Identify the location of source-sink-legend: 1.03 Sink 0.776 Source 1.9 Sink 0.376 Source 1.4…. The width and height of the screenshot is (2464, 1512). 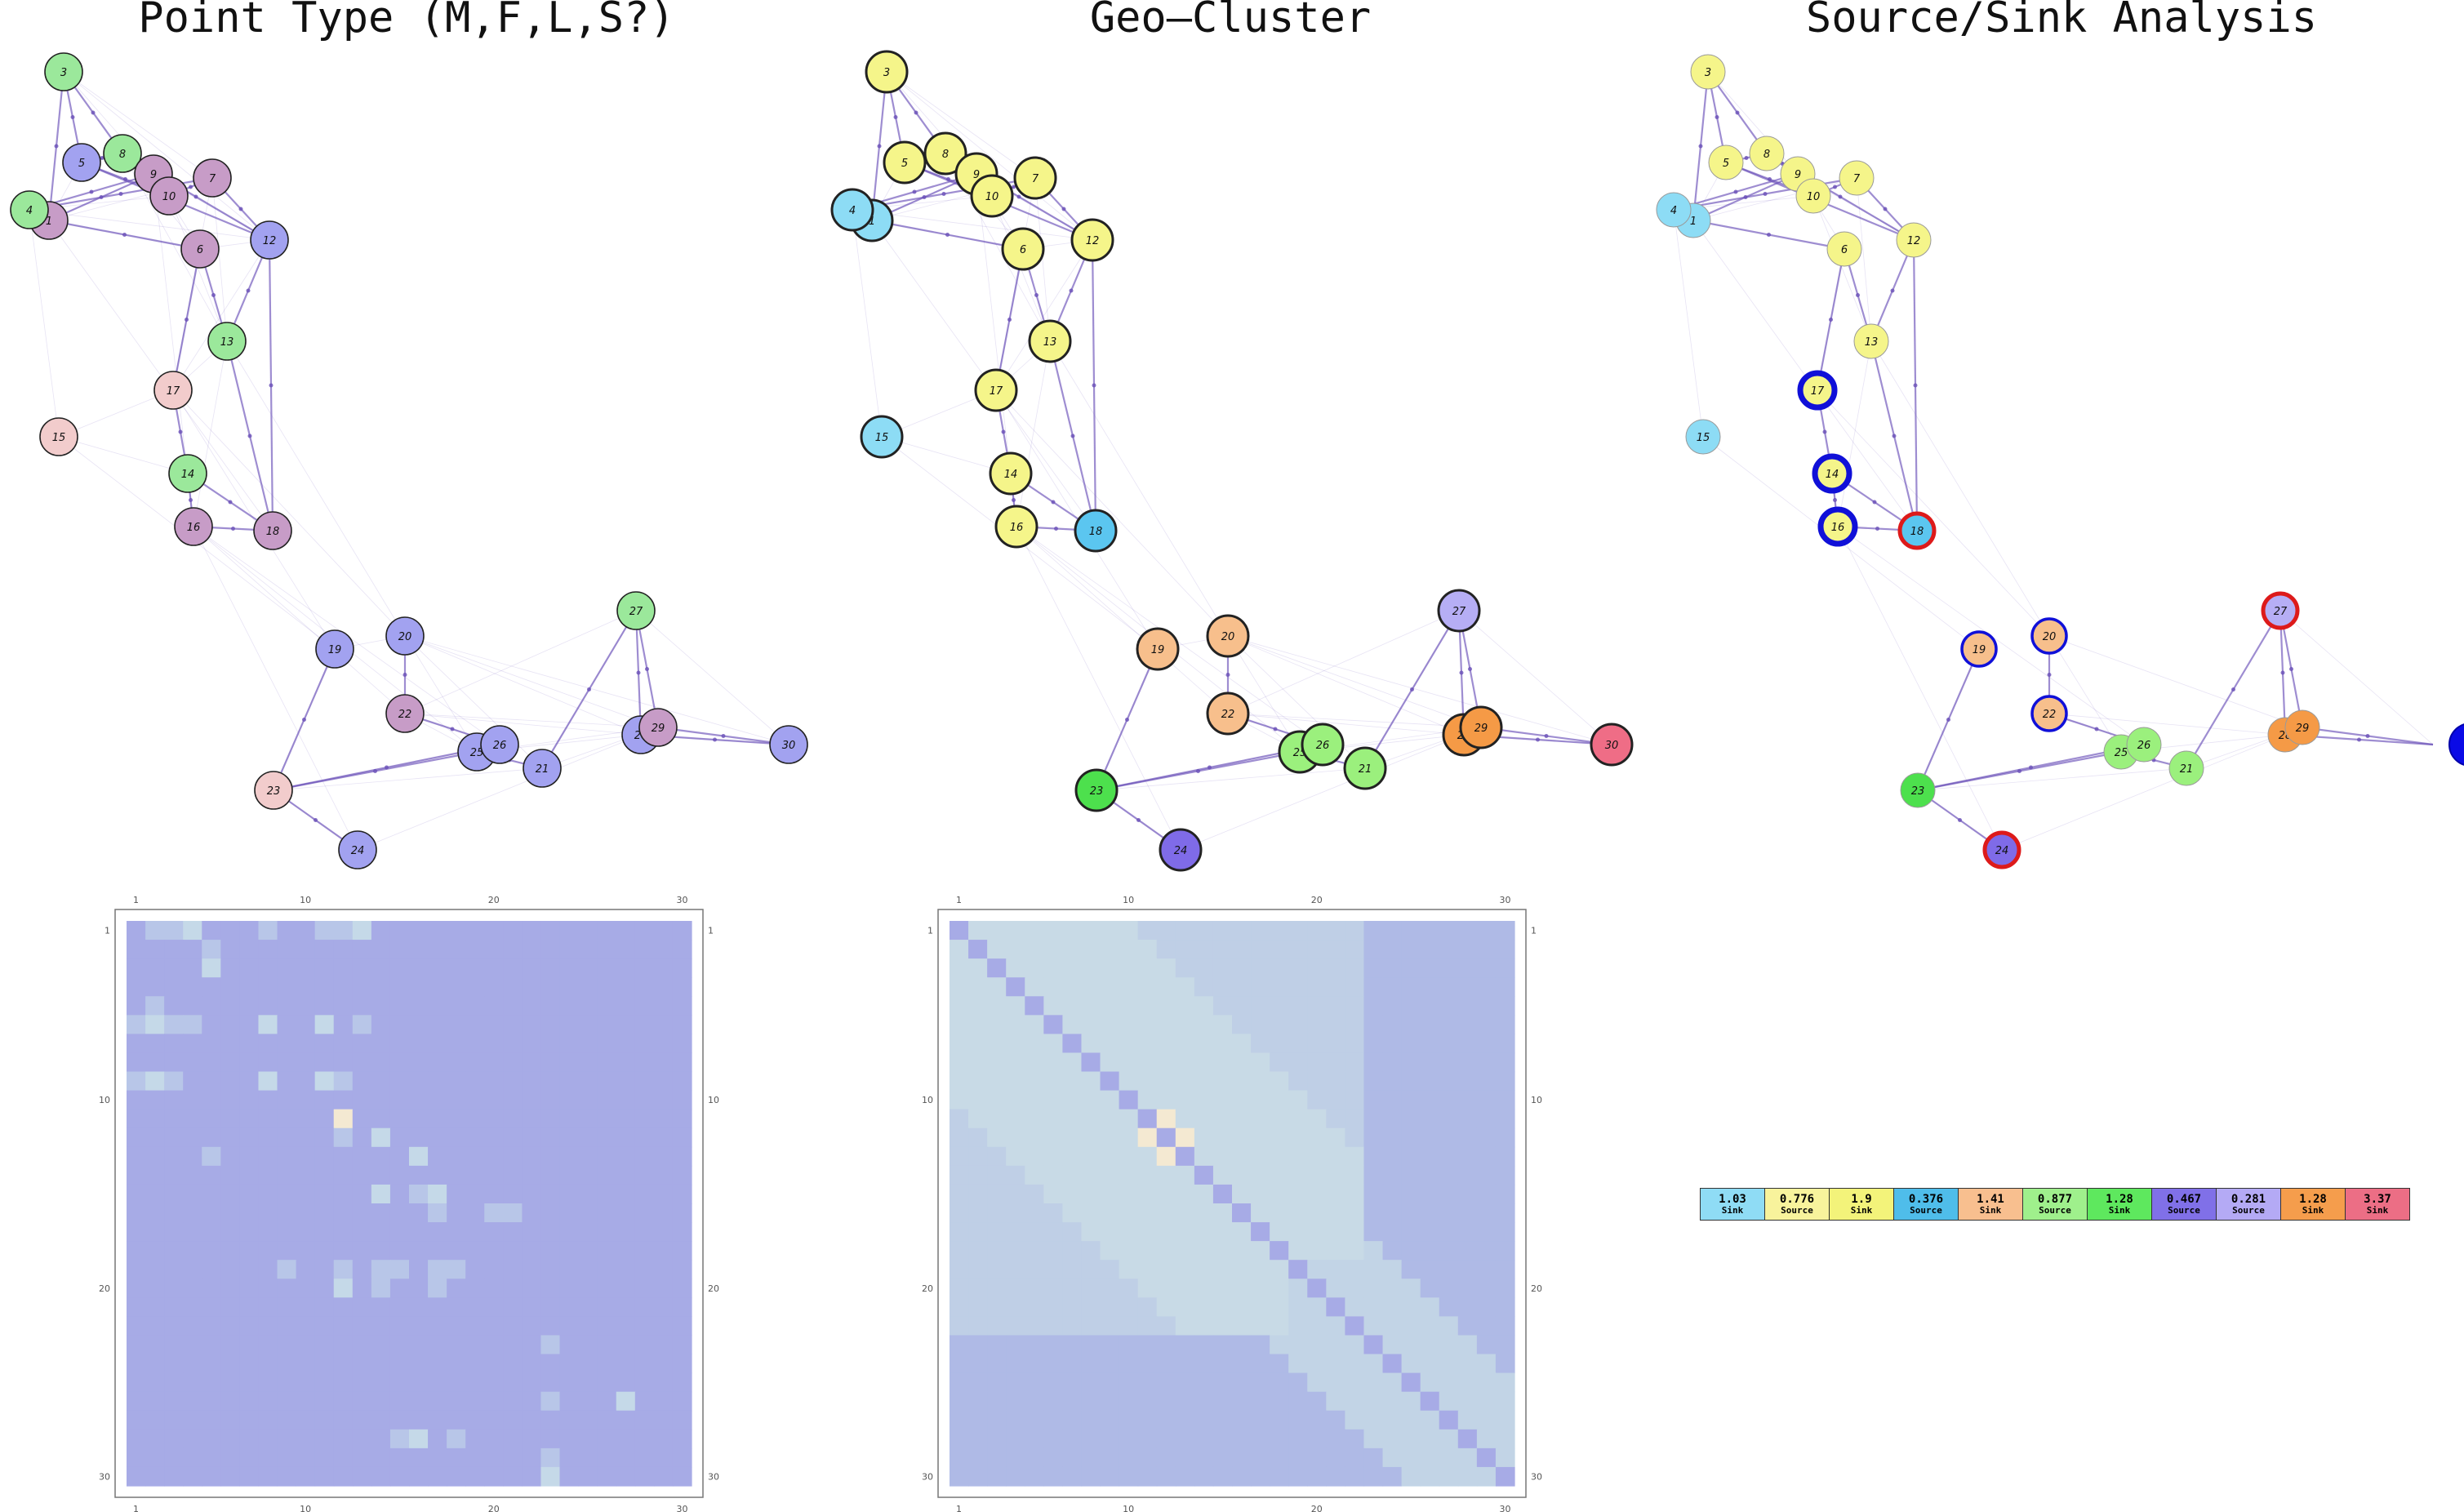
(2055, 1205).